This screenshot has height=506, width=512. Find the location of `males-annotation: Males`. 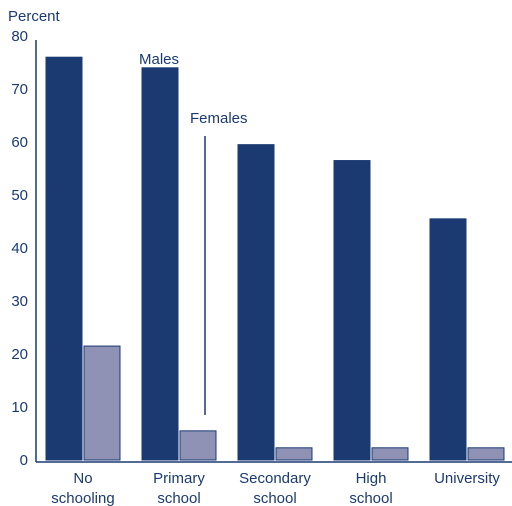

males-annotation: Males is located at coordinates (159, 59).